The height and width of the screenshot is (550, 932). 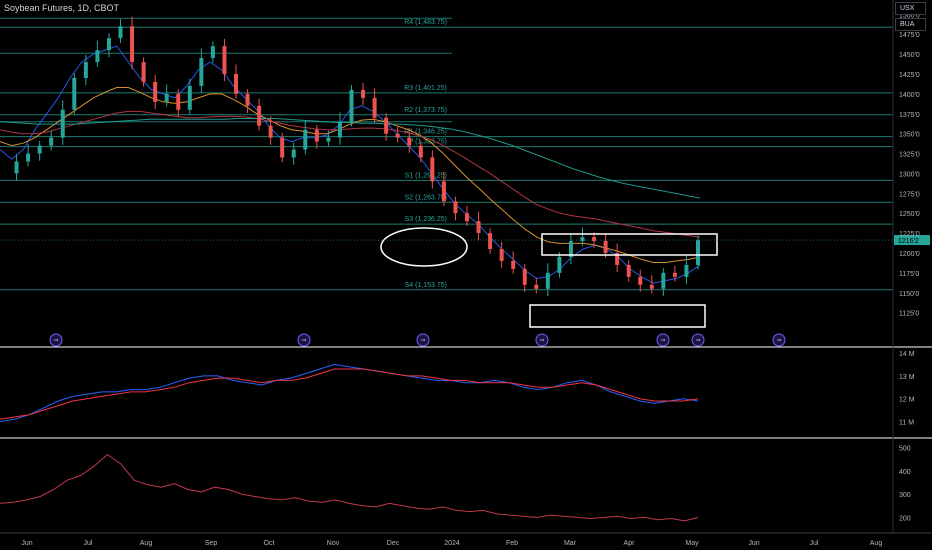 I want to click on price-tick-label: 1125'0, so click(x=909, y=314).